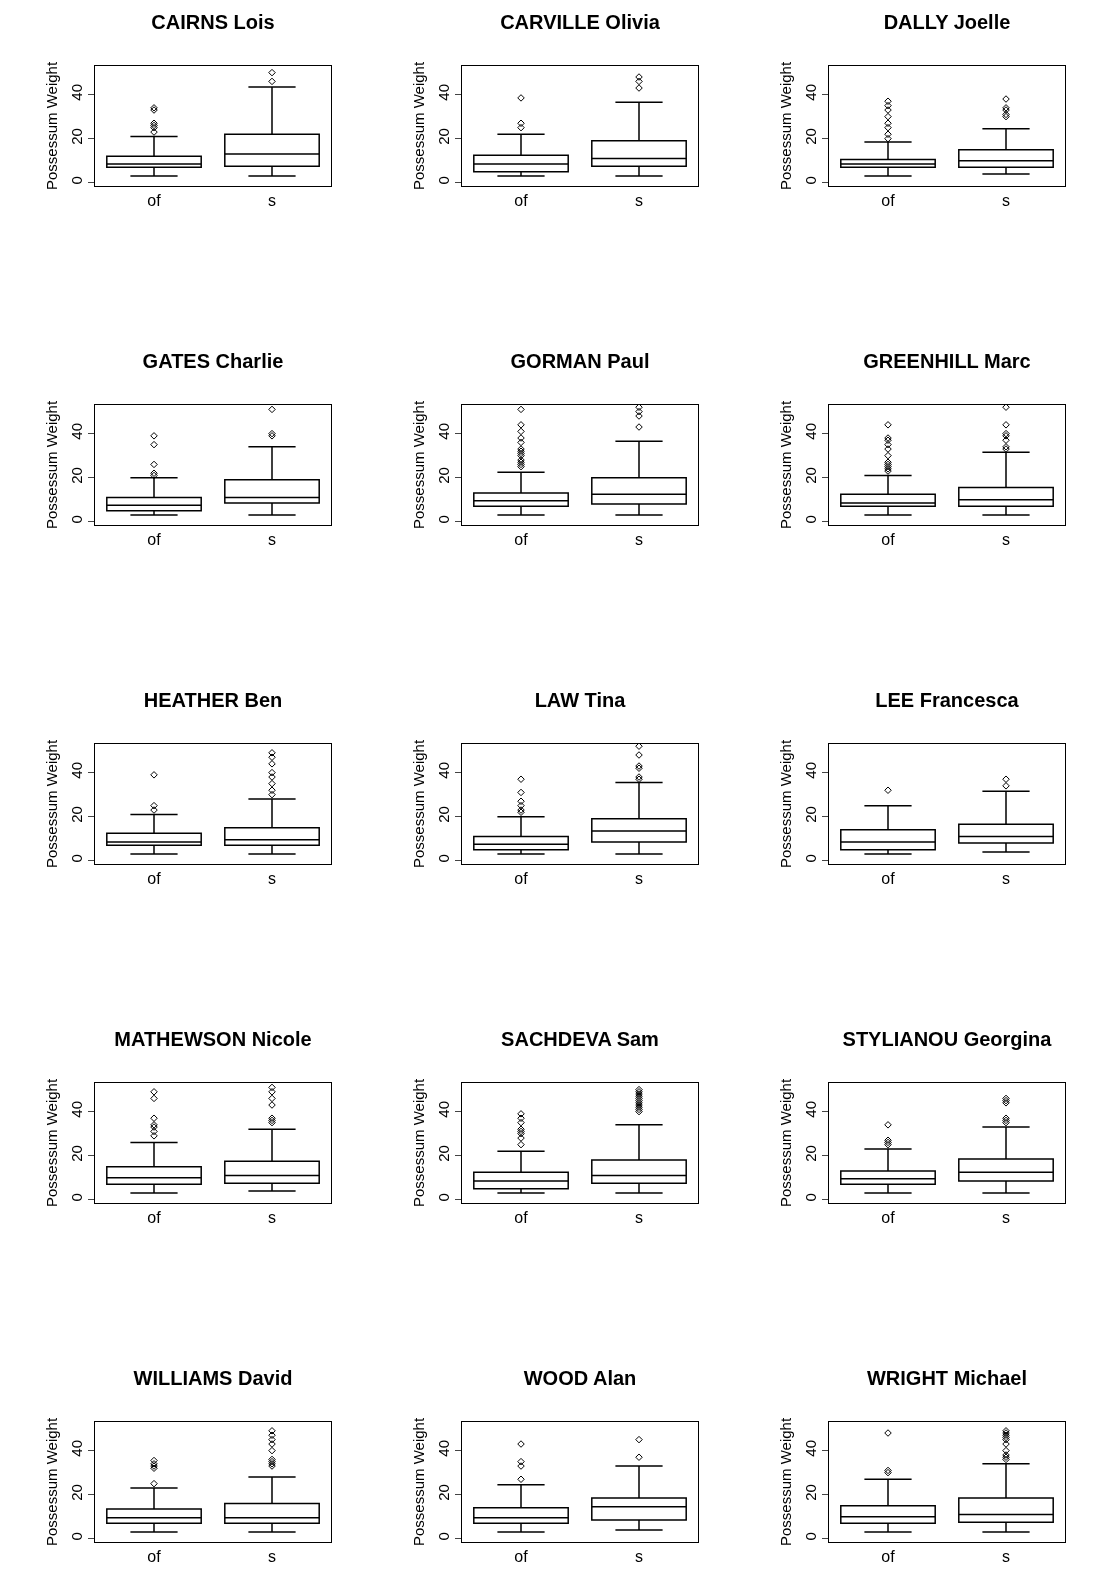 The image size is (1100, 1596). I want to click on chart-title: CARVILLE Olivia, so click(580, 22).